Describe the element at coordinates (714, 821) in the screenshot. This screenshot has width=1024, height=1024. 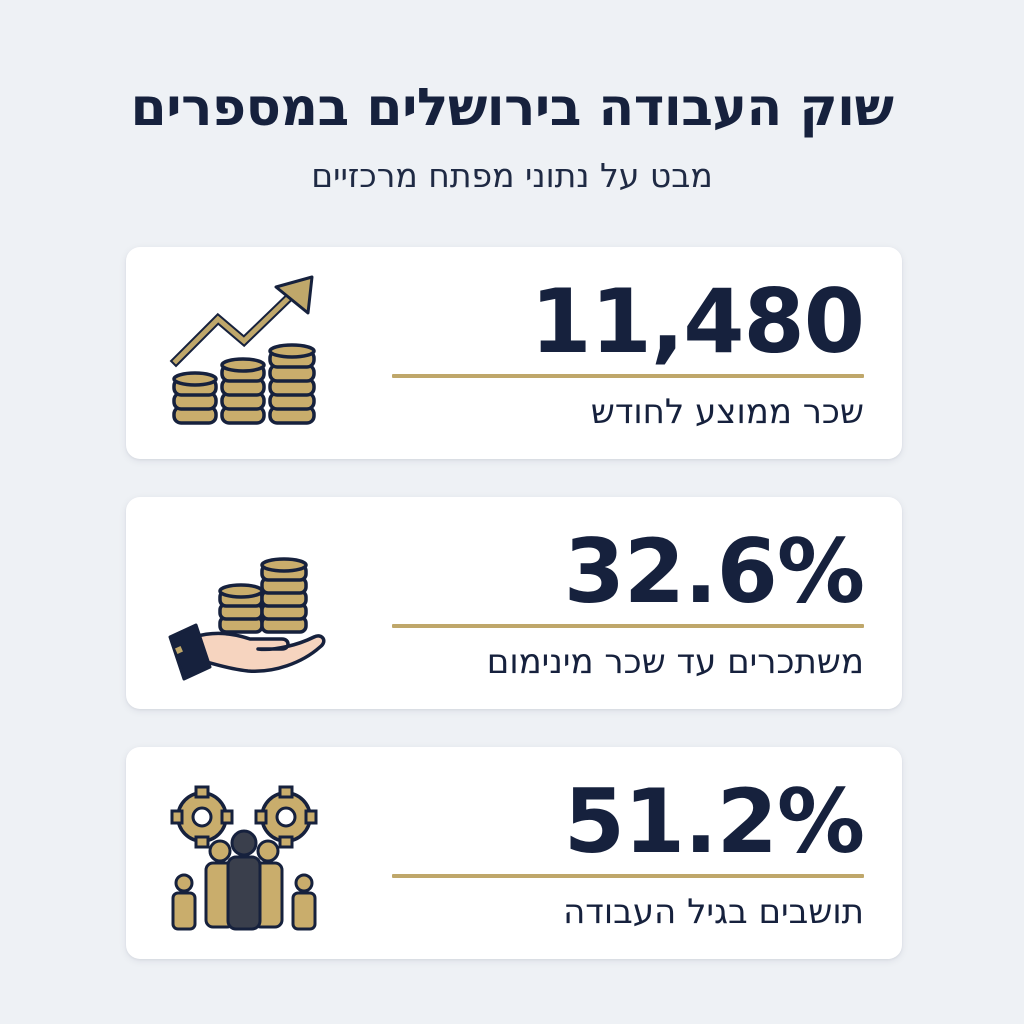
I see `stat-value-working-age: 51.2%` at that location.